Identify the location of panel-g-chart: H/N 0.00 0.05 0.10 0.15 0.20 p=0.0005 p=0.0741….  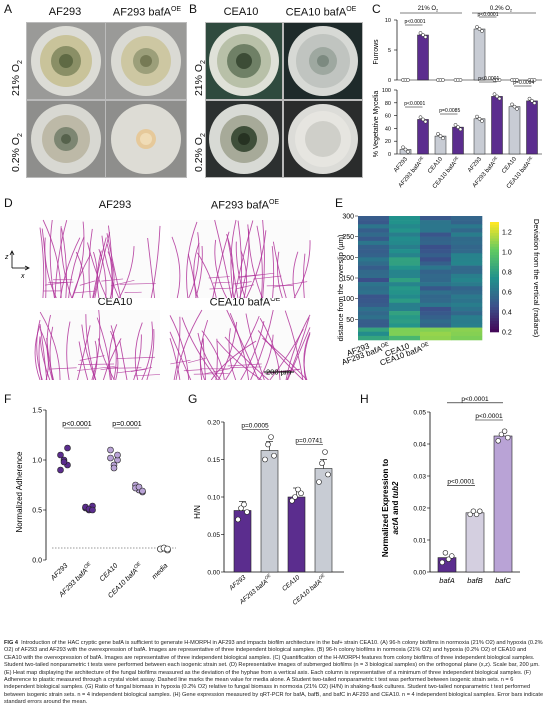
(268, 513).